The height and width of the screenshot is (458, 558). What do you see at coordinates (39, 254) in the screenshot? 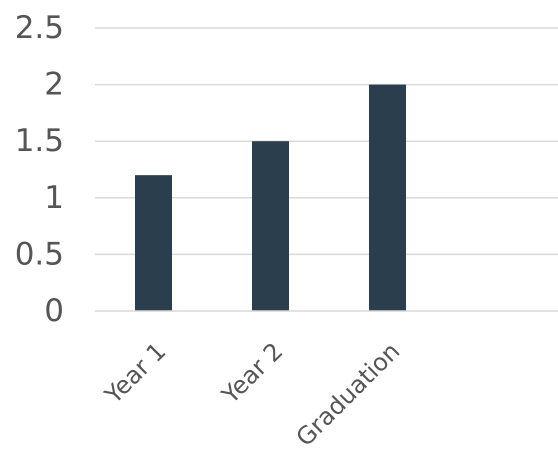
I see `y-tick-label-1: 0.5` at bounding box center [39, 254].